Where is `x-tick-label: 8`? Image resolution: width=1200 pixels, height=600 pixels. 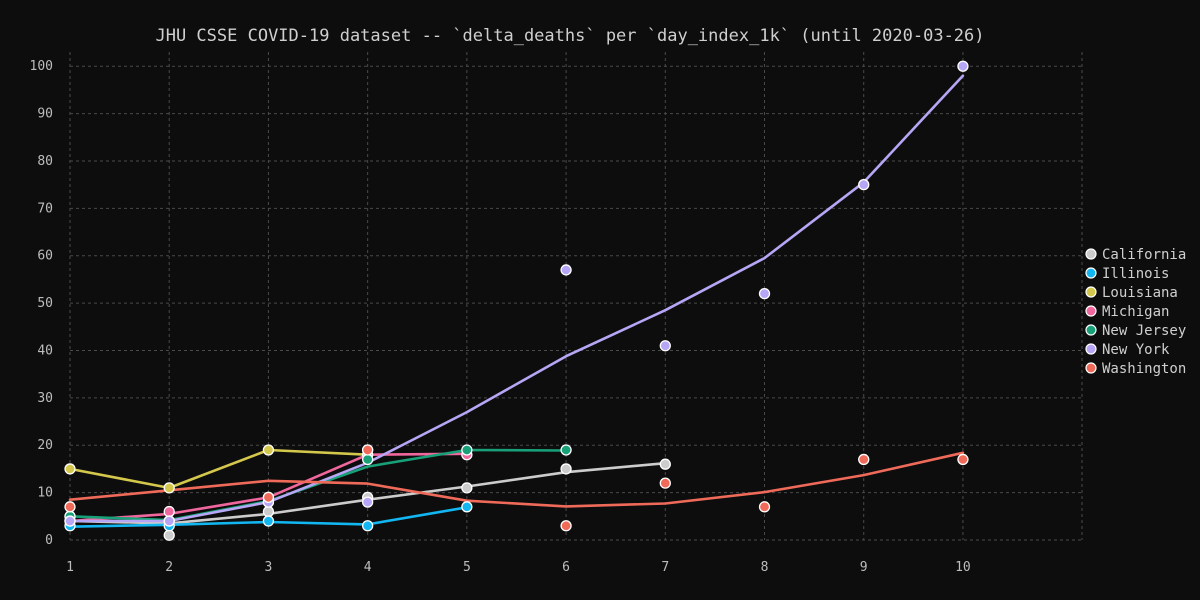
x-tick-label: 8 is located at coordinates (765, 567).